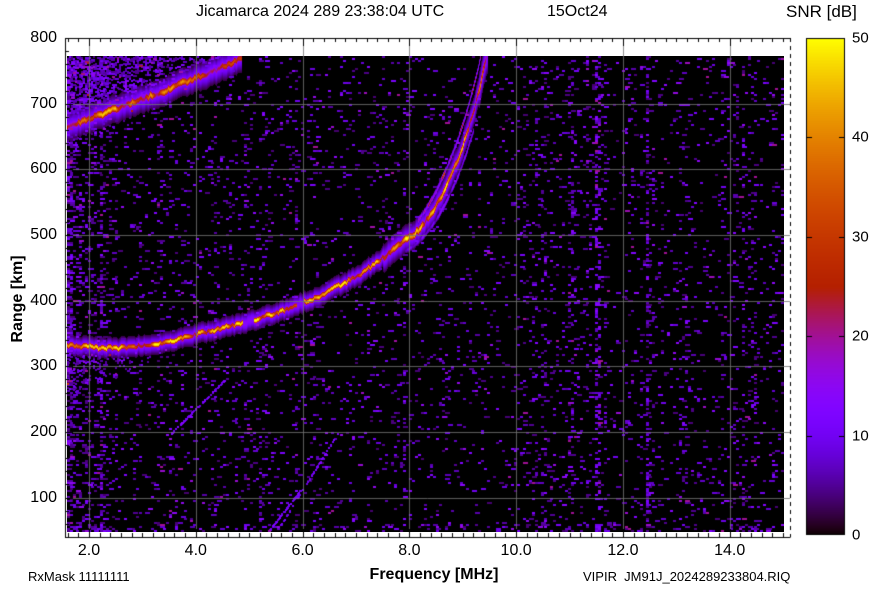 The image size is (874, 595). What do you see at coordinates (730, 550) in the screenshot?
I see `x-tick-label: 14.0` at bounding box center [730, 550].